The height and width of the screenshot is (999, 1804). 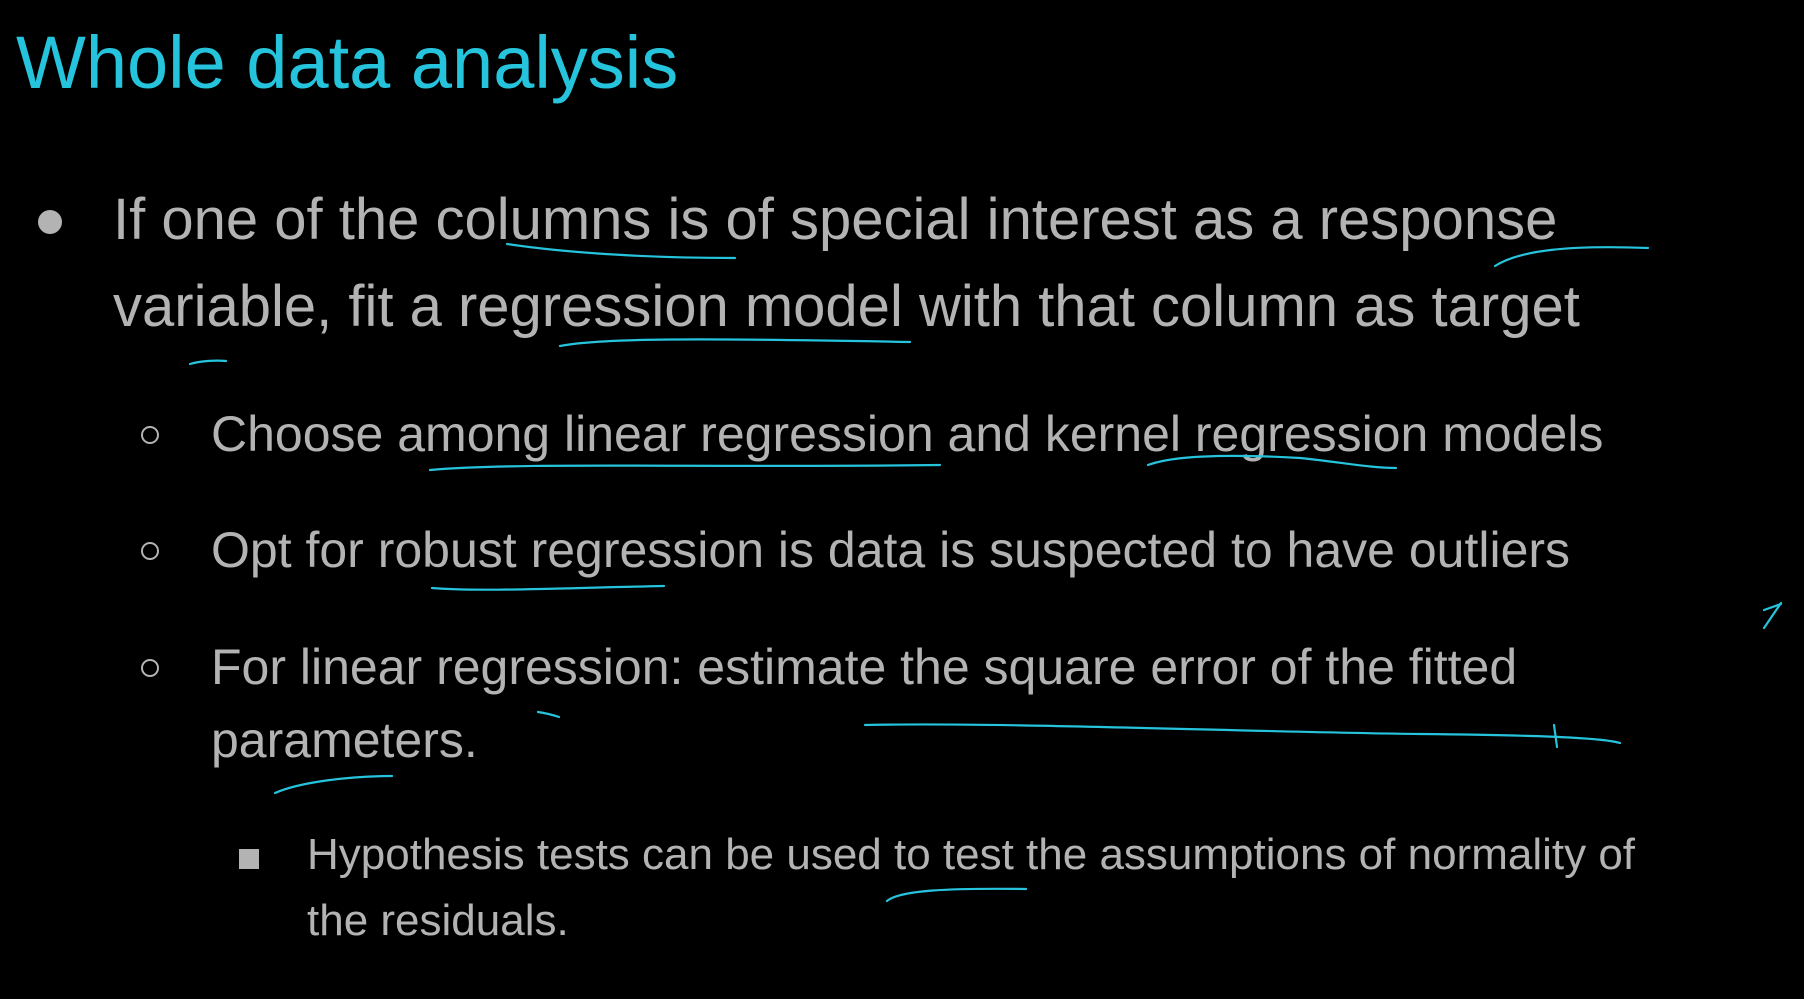 I want to click on bullet-4-line-2: parameters., so click(x=344, y=740).